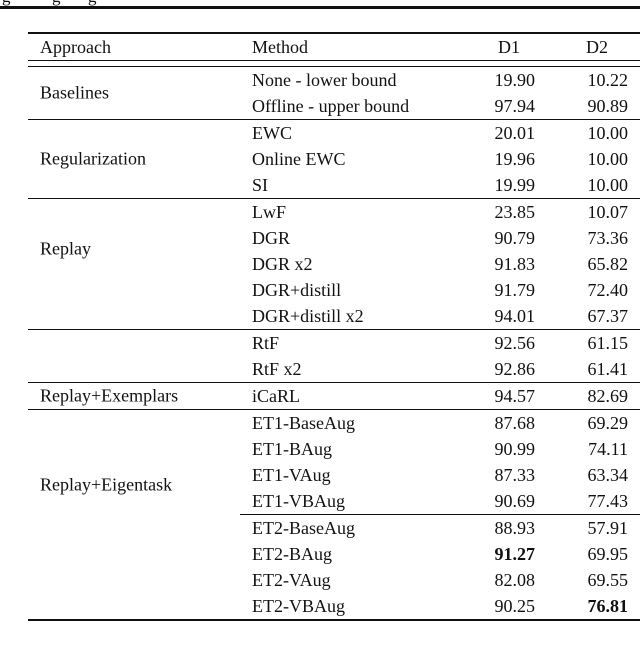  Describe the element at coordinates (515, 448) in the screenshot. I see `d1-value-cell: 90.99` at that location.